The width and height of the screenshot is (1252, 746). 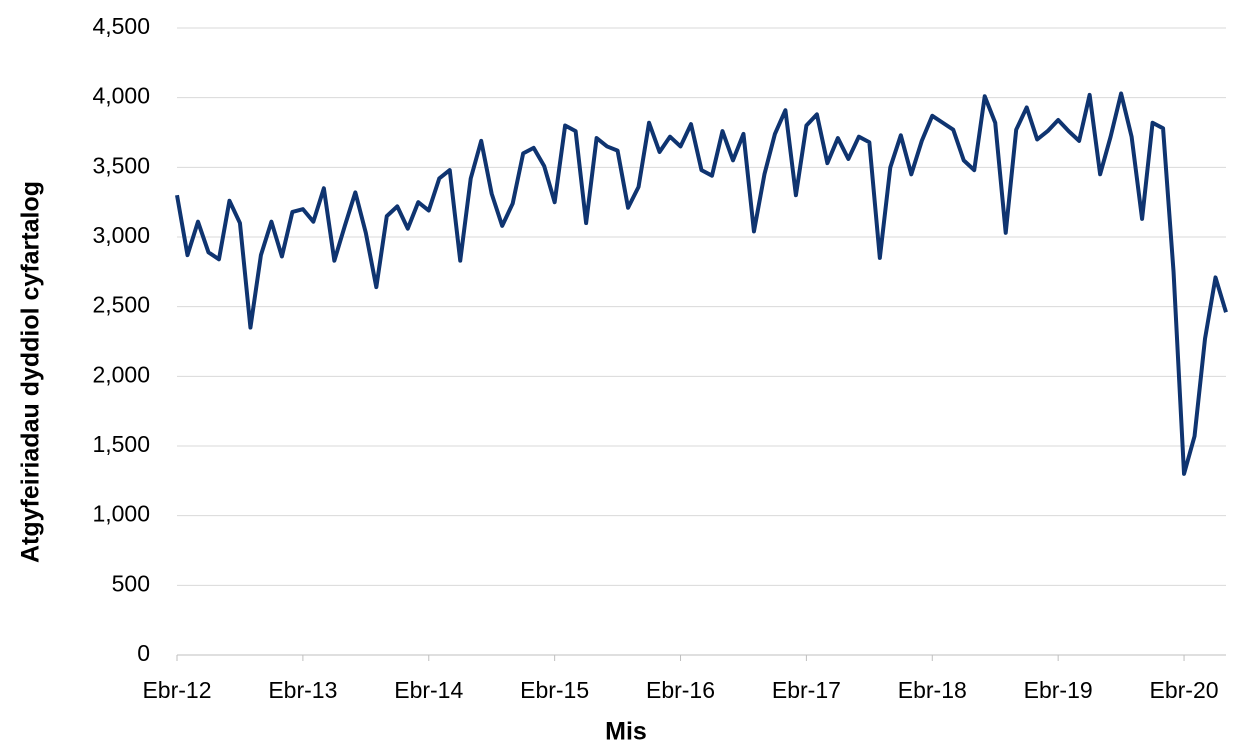 I want to click on x-tick-label: Ebr-13, so click(x=302, y=690).